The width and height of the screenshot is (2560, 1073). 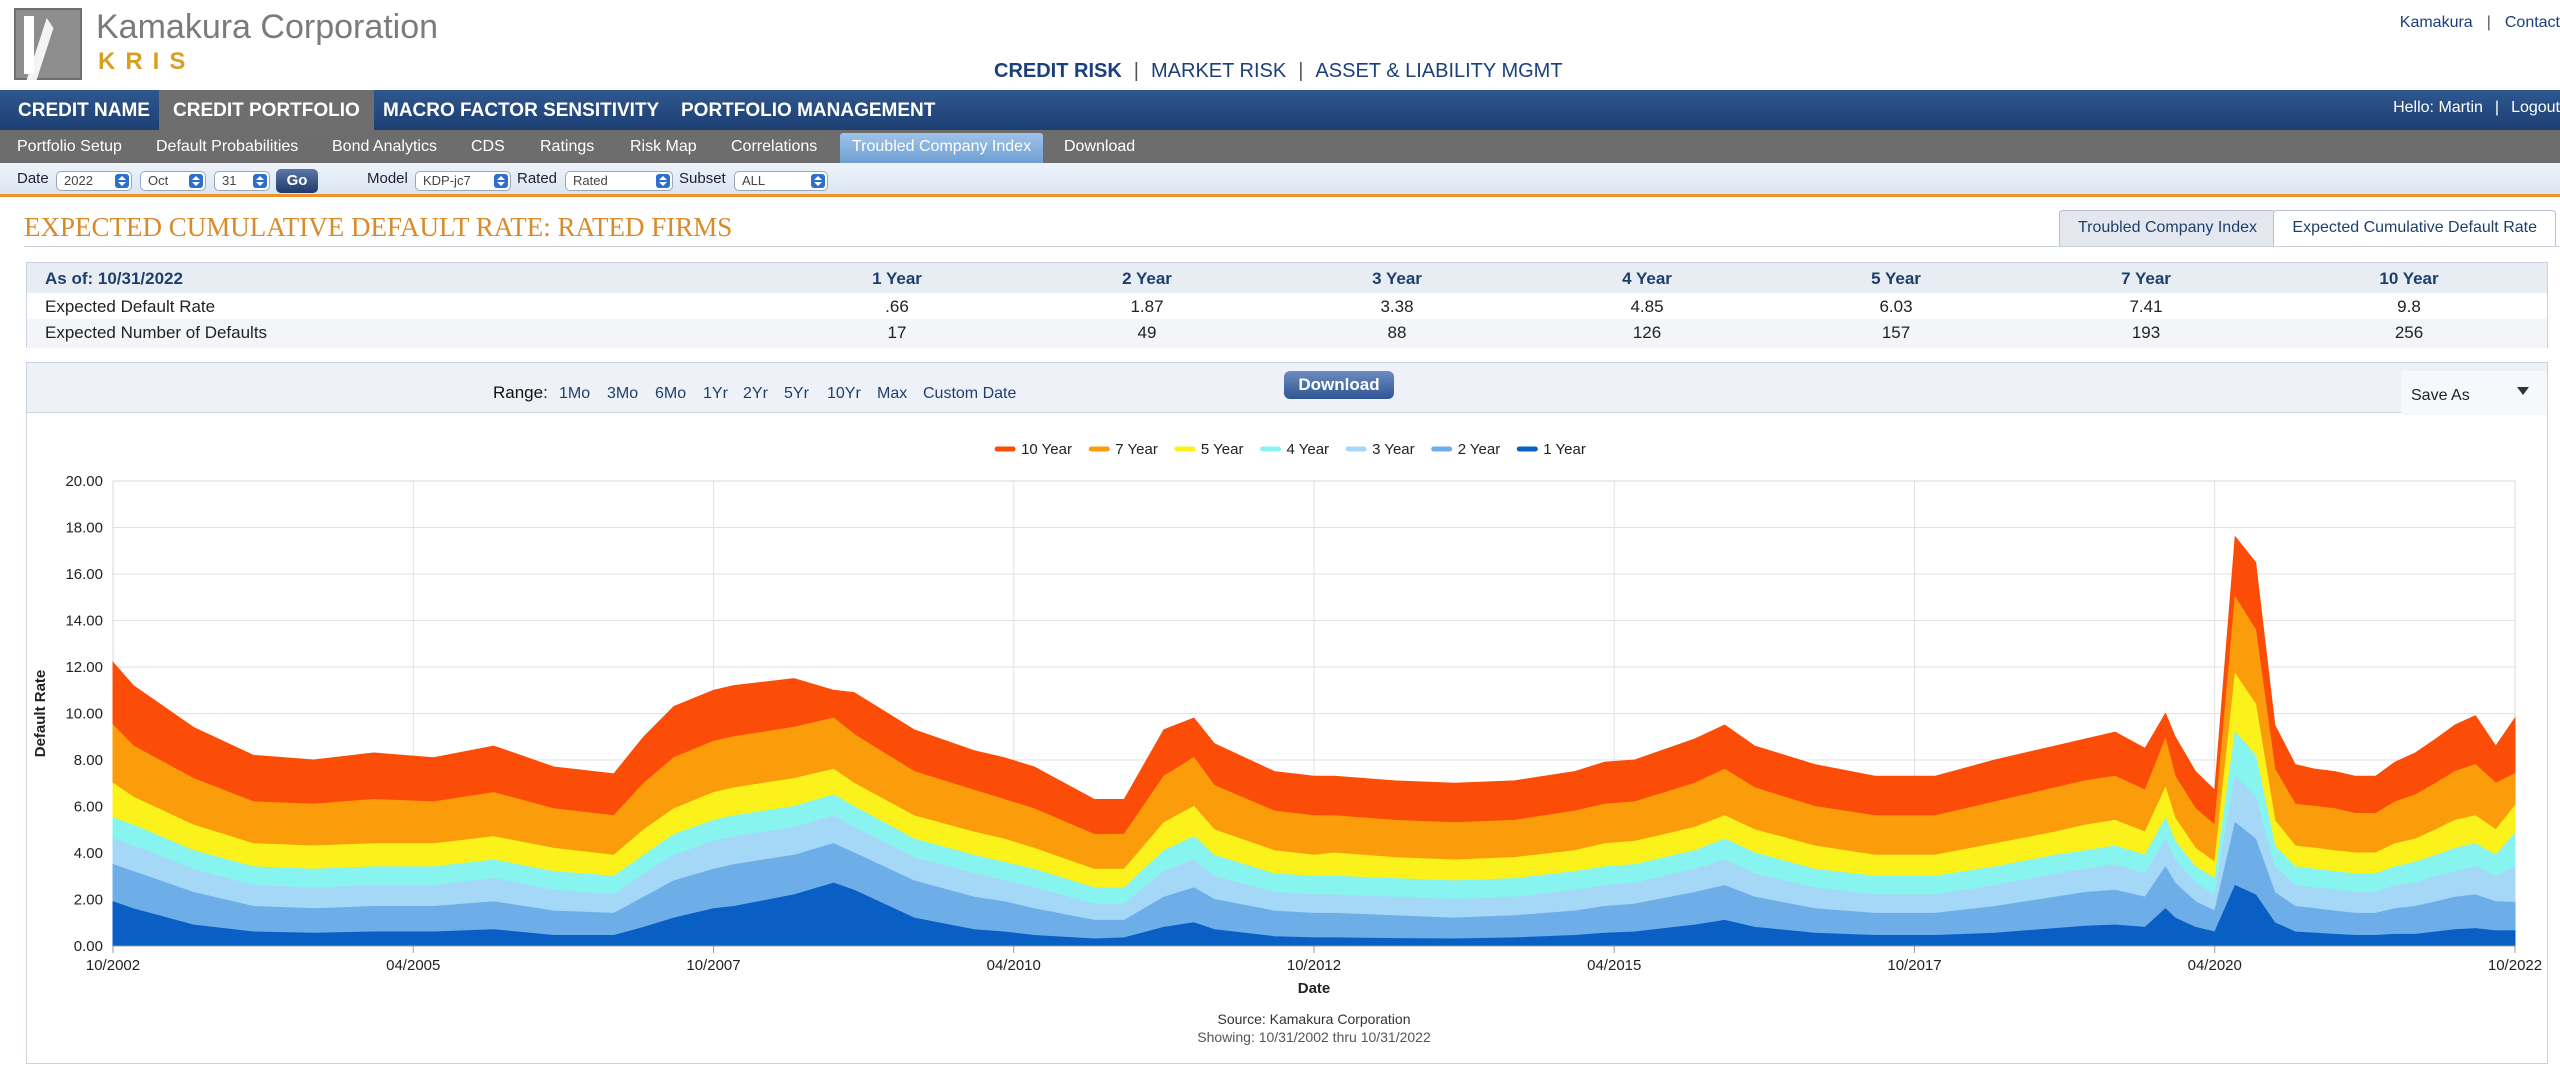 I want to click on x-tick-label: 10/2022, so click(x=2515, y=965).